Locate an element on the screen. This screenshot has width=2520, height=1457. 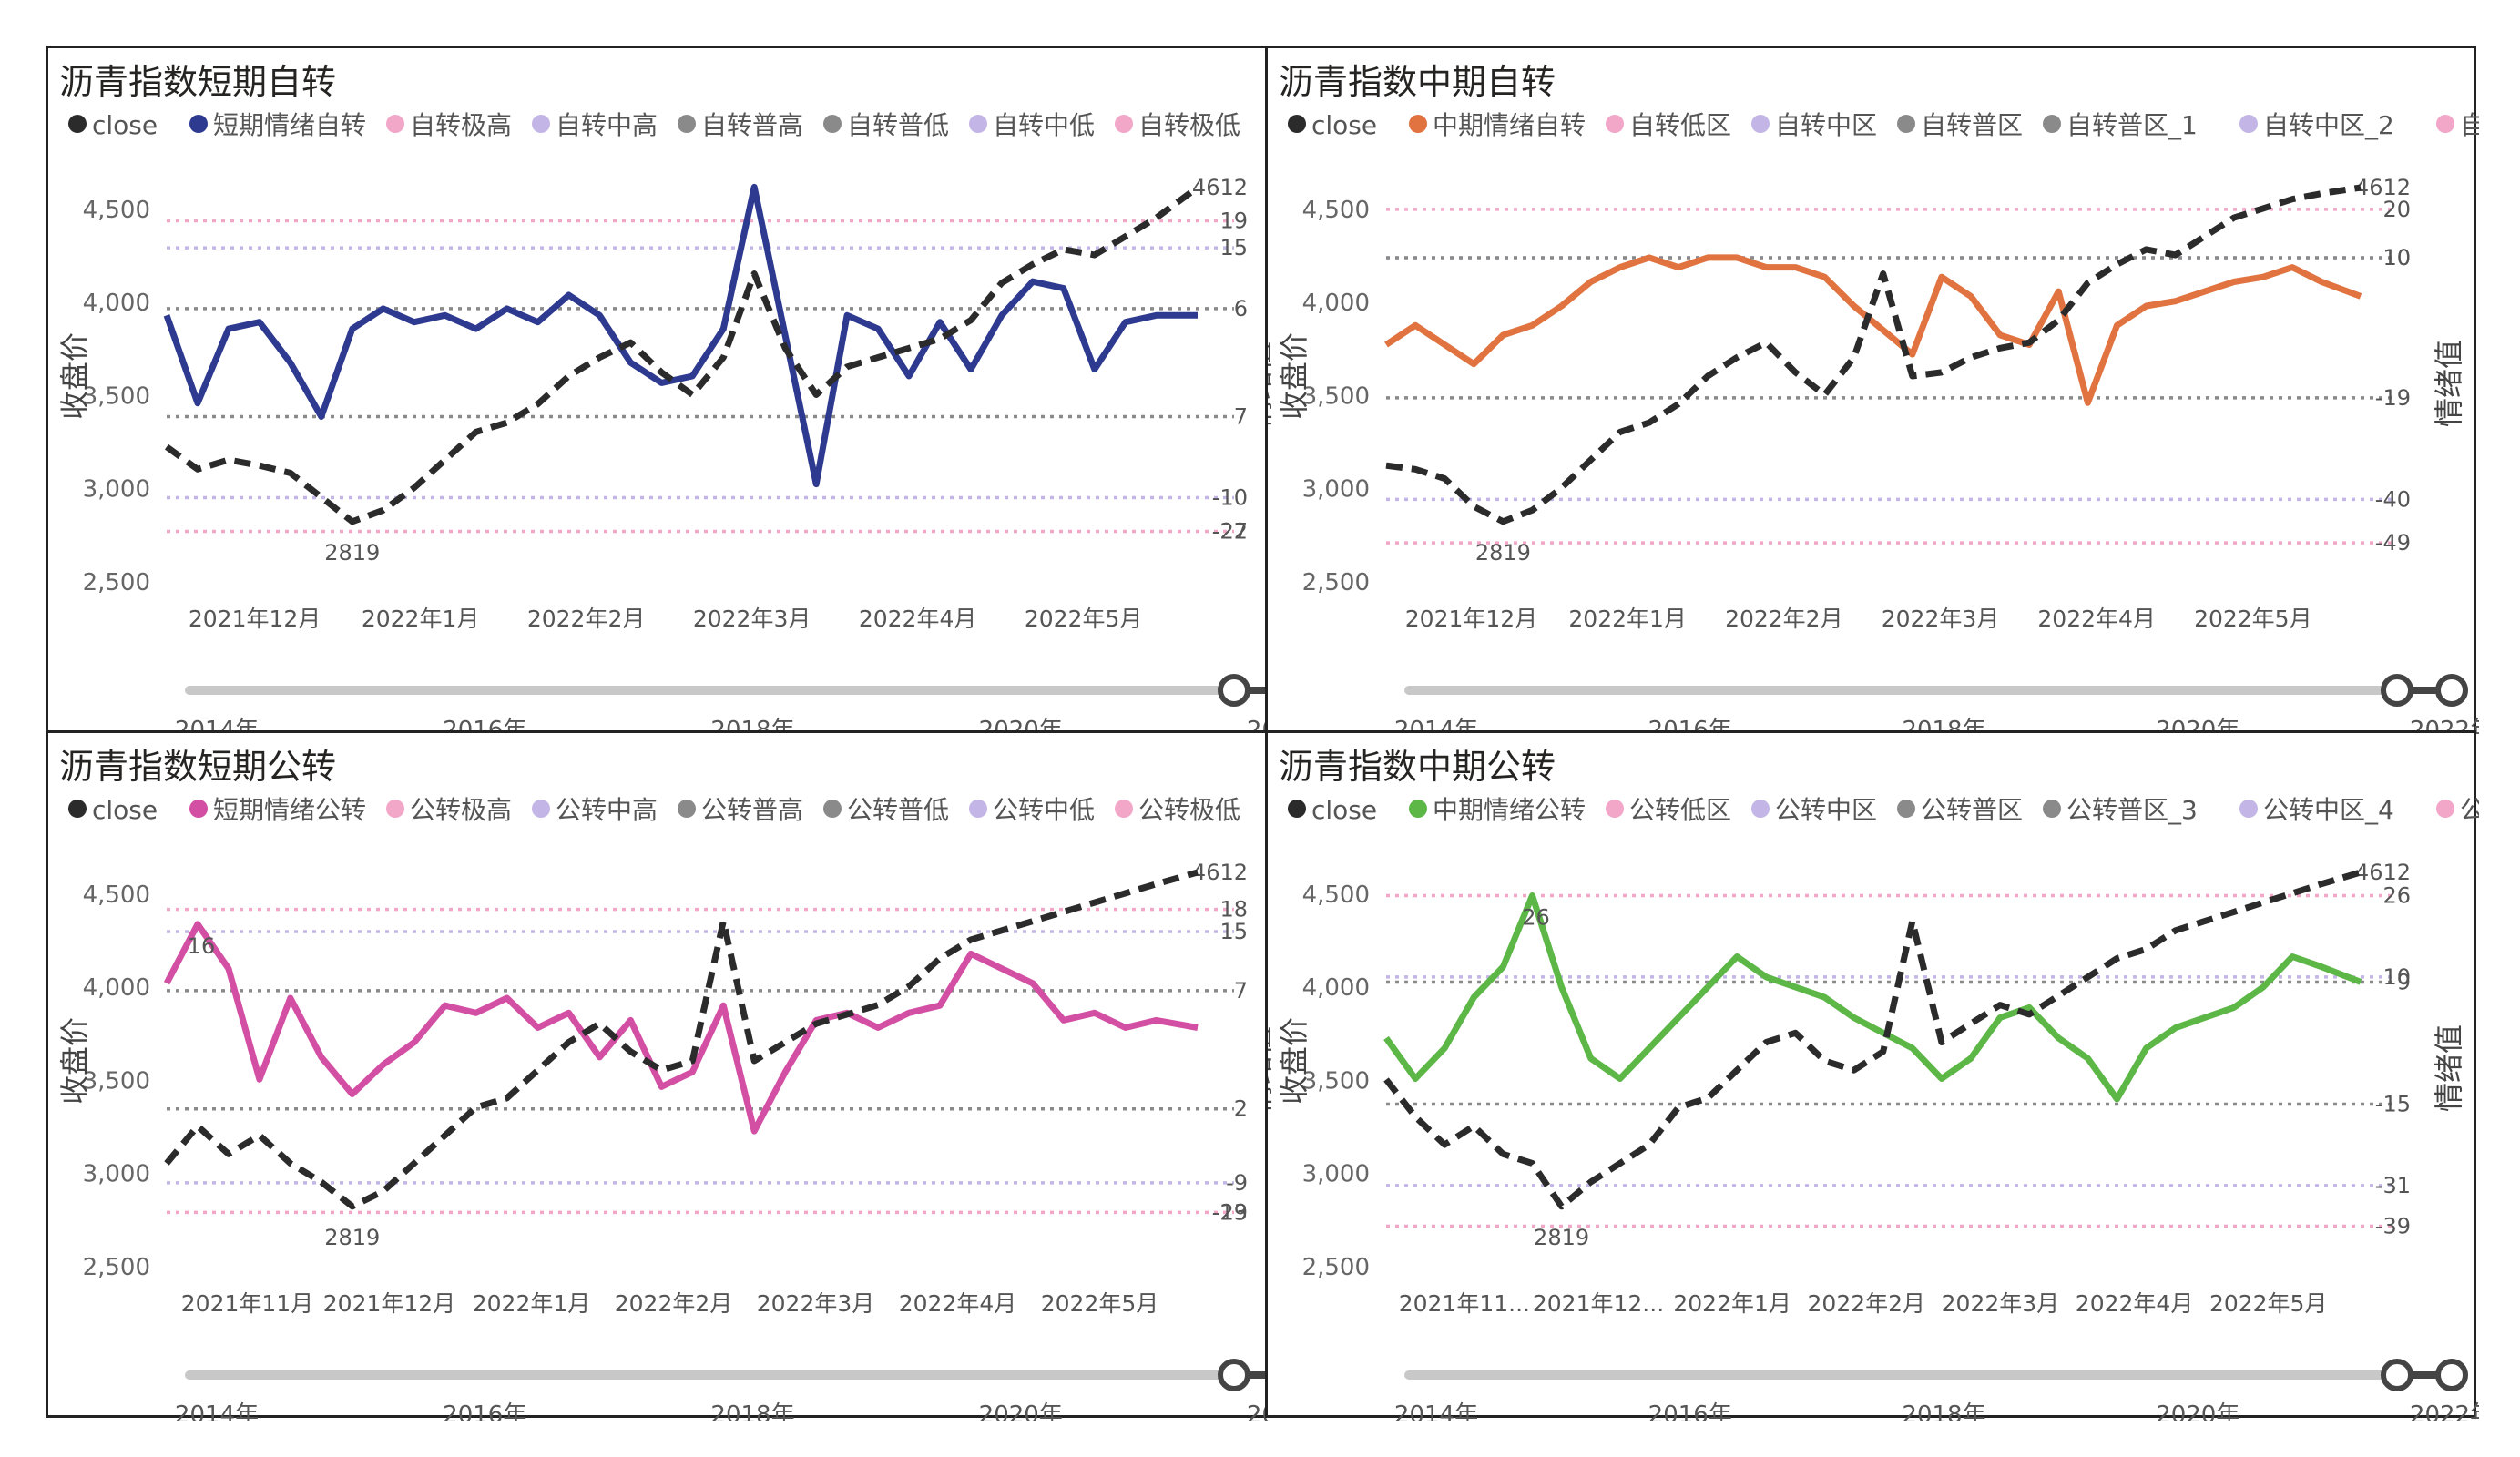
y-axis-title-secondary: 情绪值 is located at coordinates (1272, 385).